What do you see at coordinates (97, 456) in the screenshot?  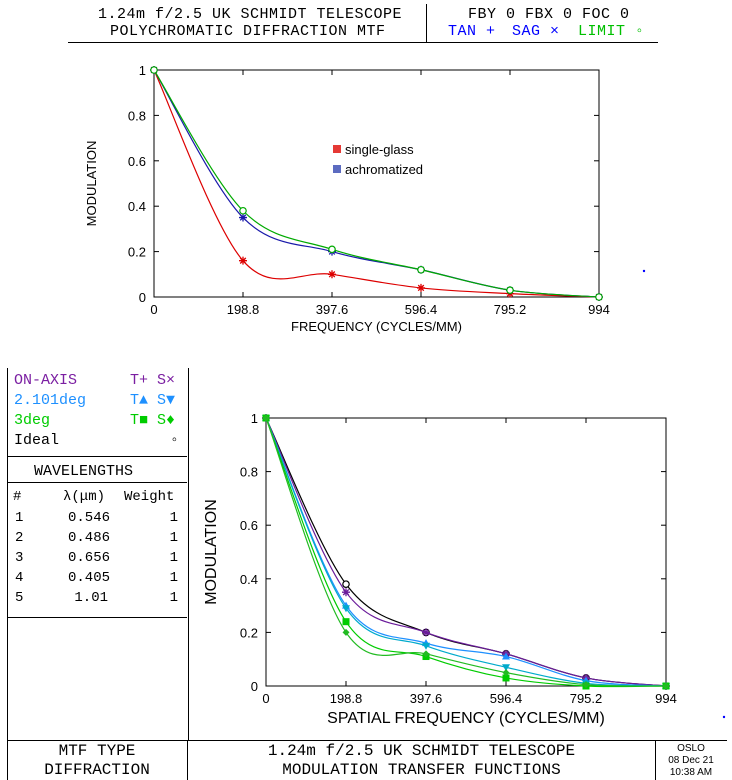 I see `legend-divider` at bounding box center [97, 456].